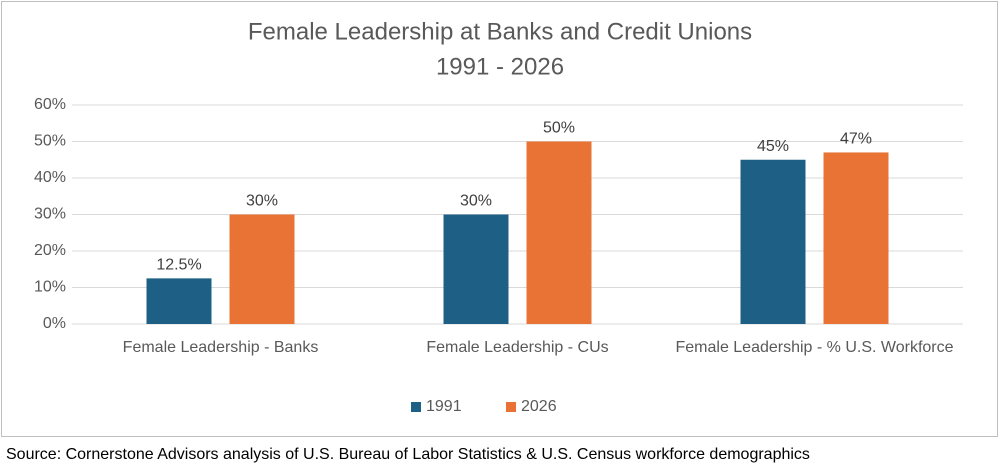 This screenshot has width=1000, height=476. What do you see at coordinates (856, 139) in the screenshot?
I see `data-label: 47%` at bounding box center [856, 139].